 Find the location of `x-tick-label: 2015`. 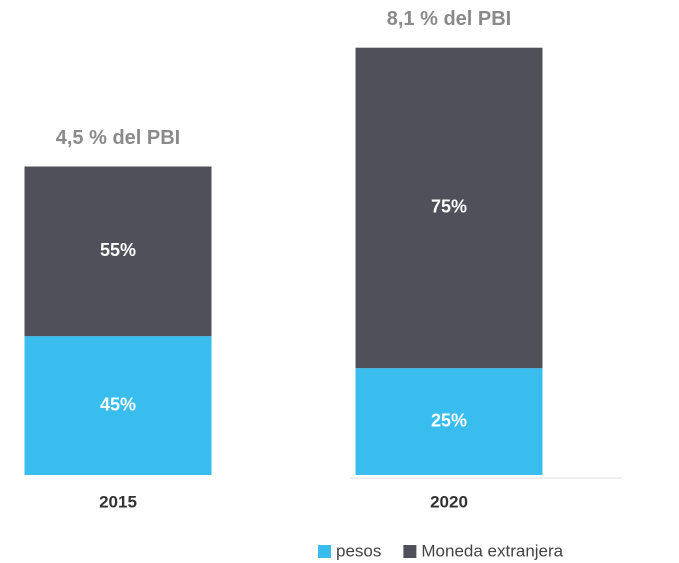

x-tick-label: 2015 is located at coordinates (118, 501).